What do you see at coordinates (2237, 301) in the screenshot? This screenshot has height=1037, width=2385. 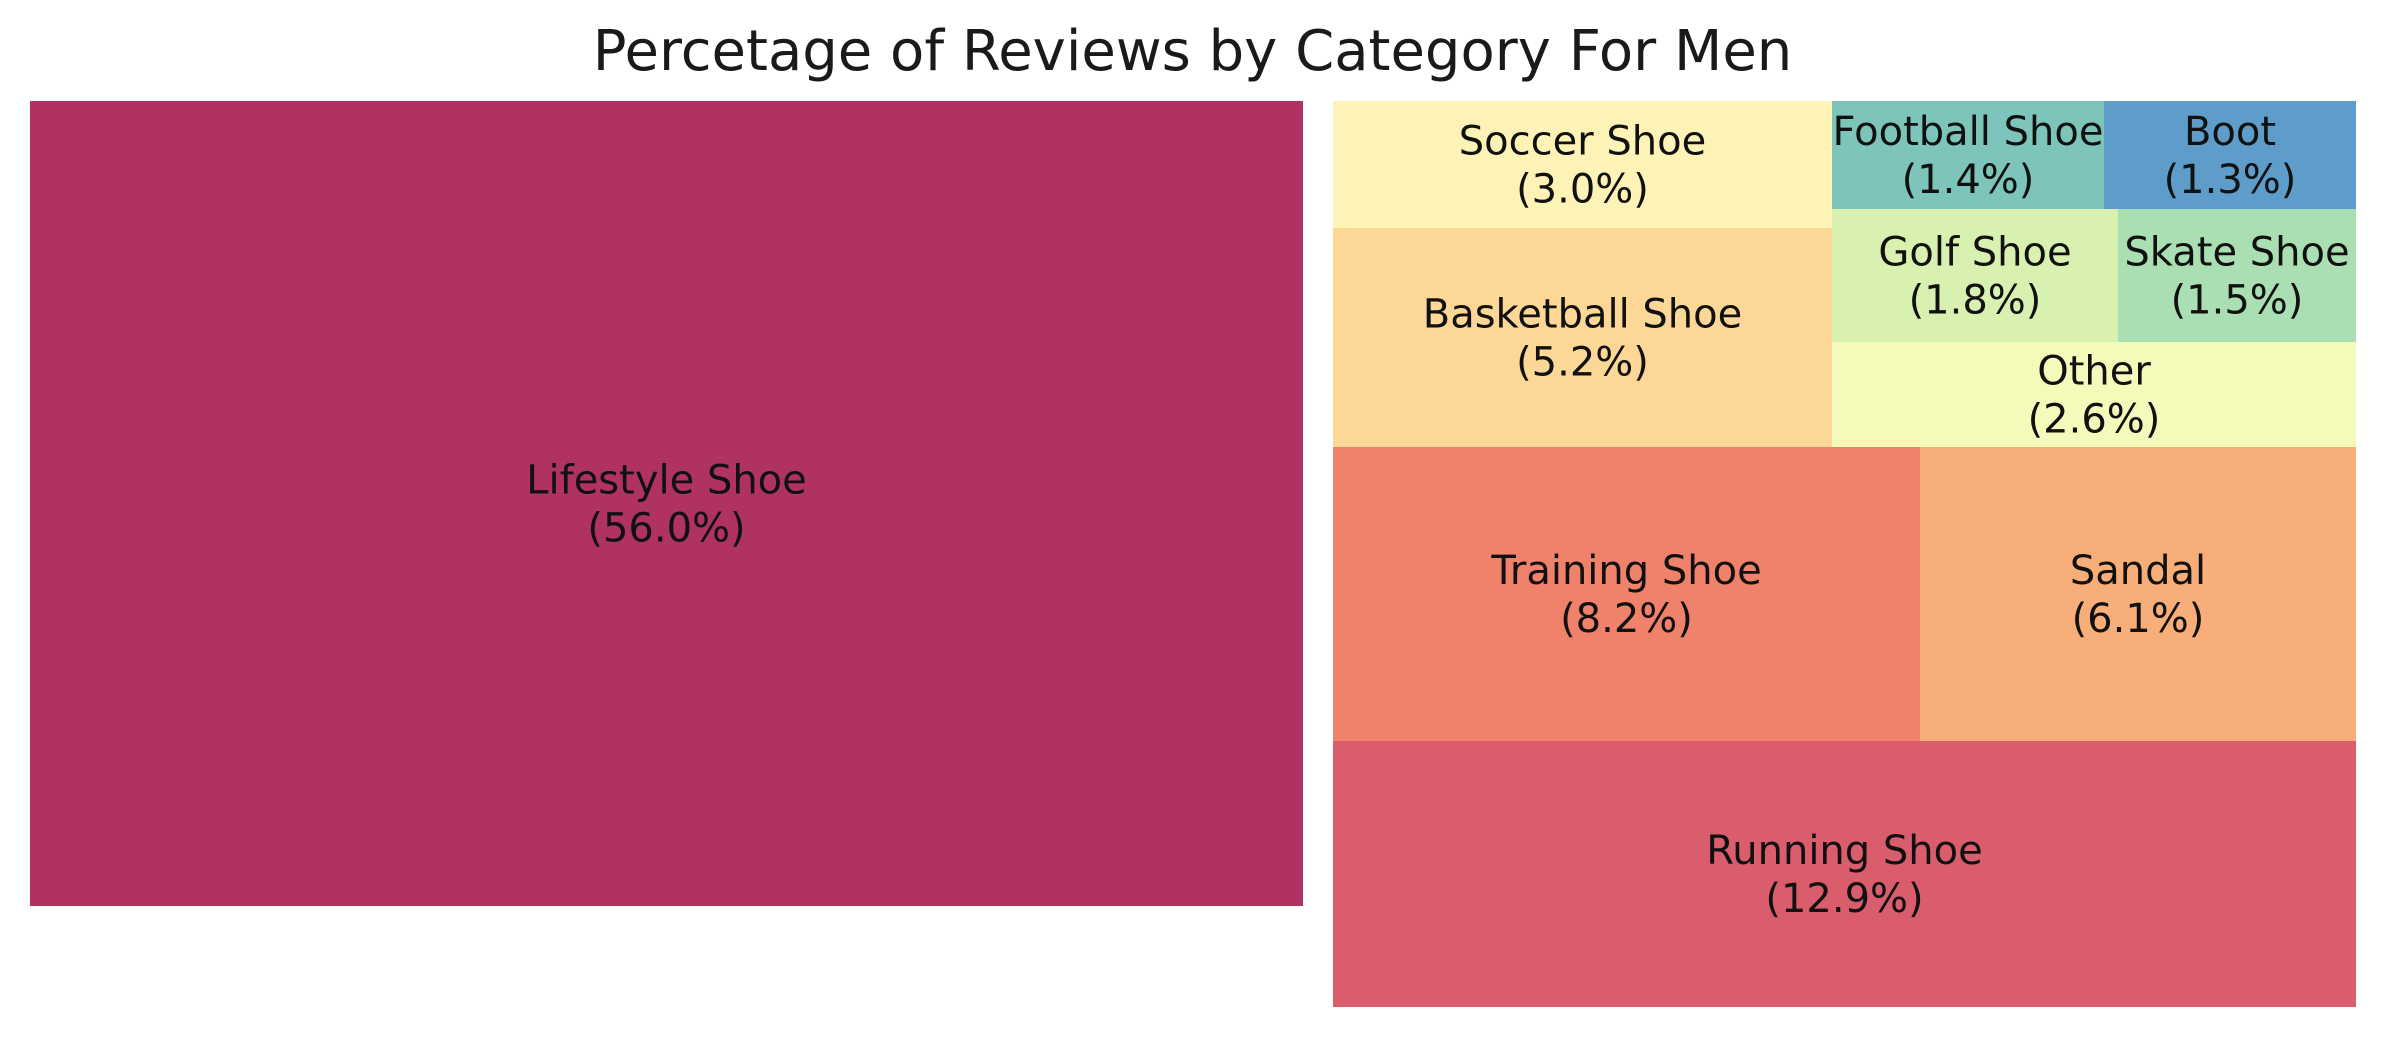 I see `tile-percent-skate-shoe: (1.5%)` at bounding box center [2237, 301].